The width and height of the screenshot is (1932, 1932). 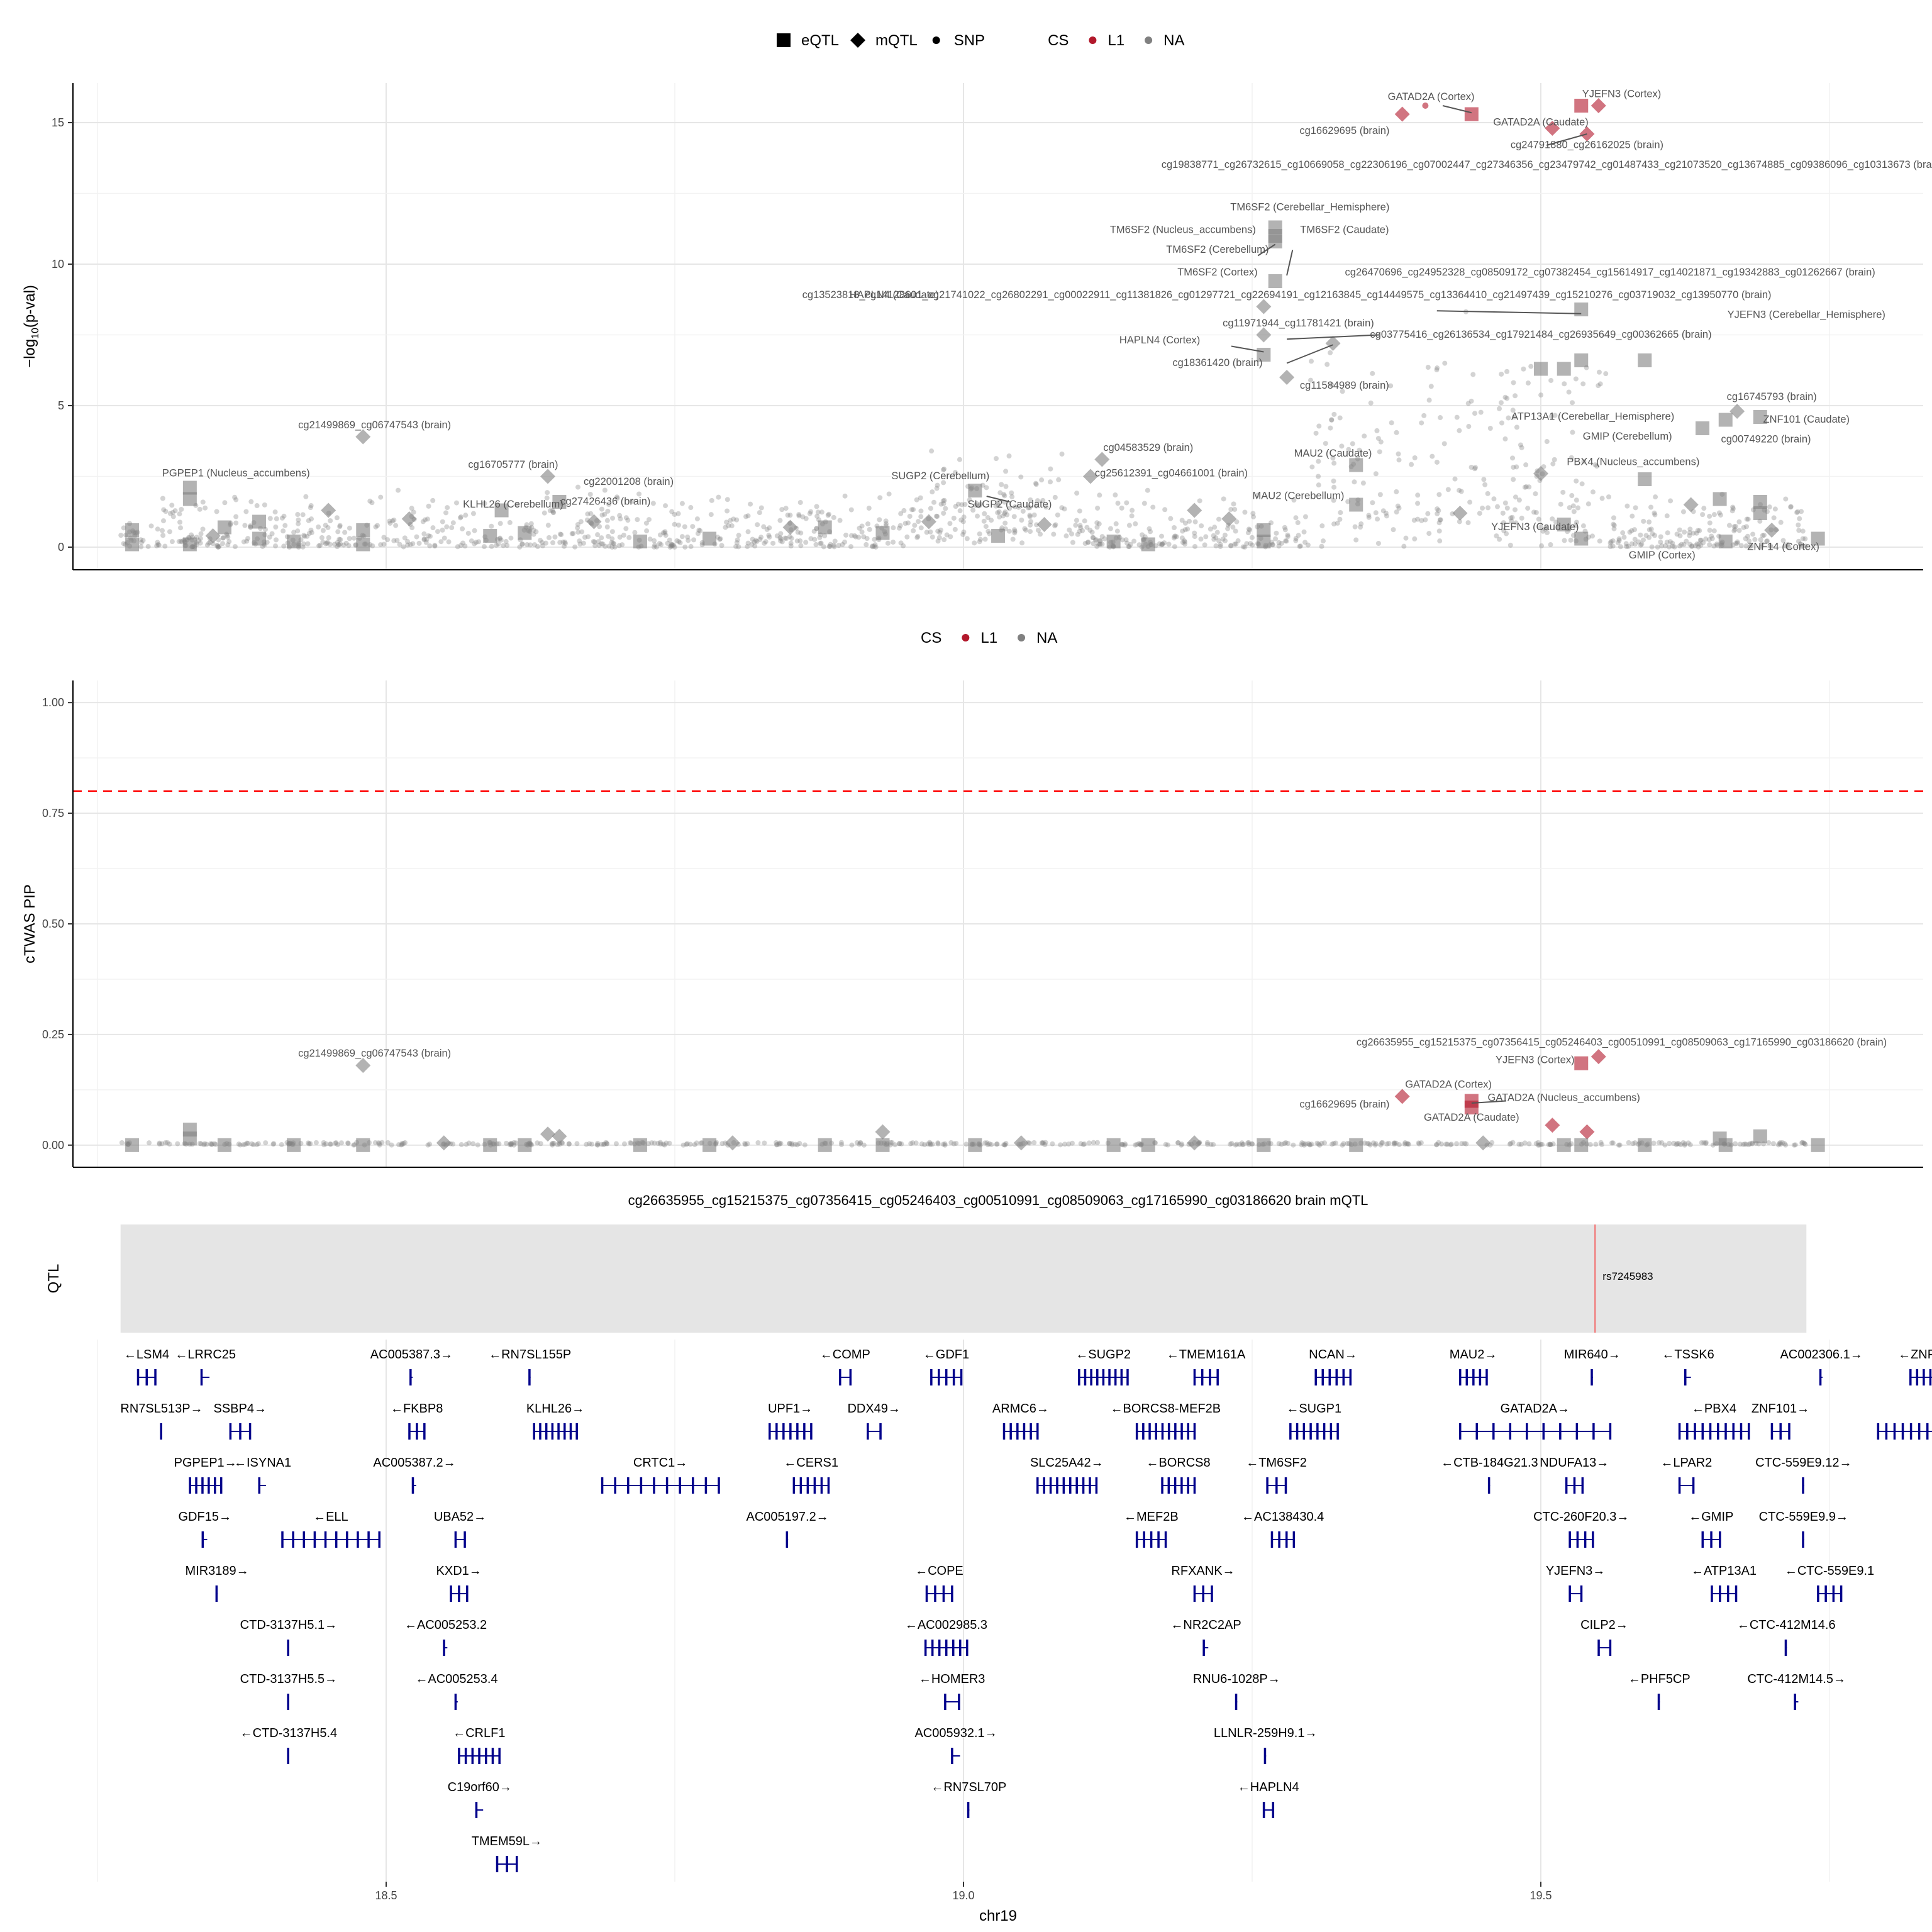 What do you see at coordinates (289, 1733) in the screenshot?
I see `gene-label-67: ←CTD-3137H5.4` at bounding box center [289, 1733].